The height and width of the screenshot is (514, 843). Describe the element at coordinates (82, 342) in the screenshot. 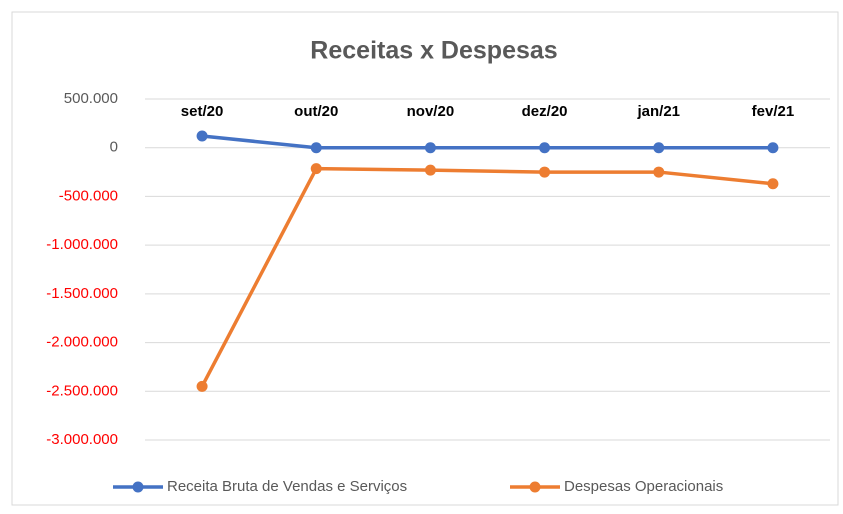

I see `y-tick-label: -2.000.000` at that location.